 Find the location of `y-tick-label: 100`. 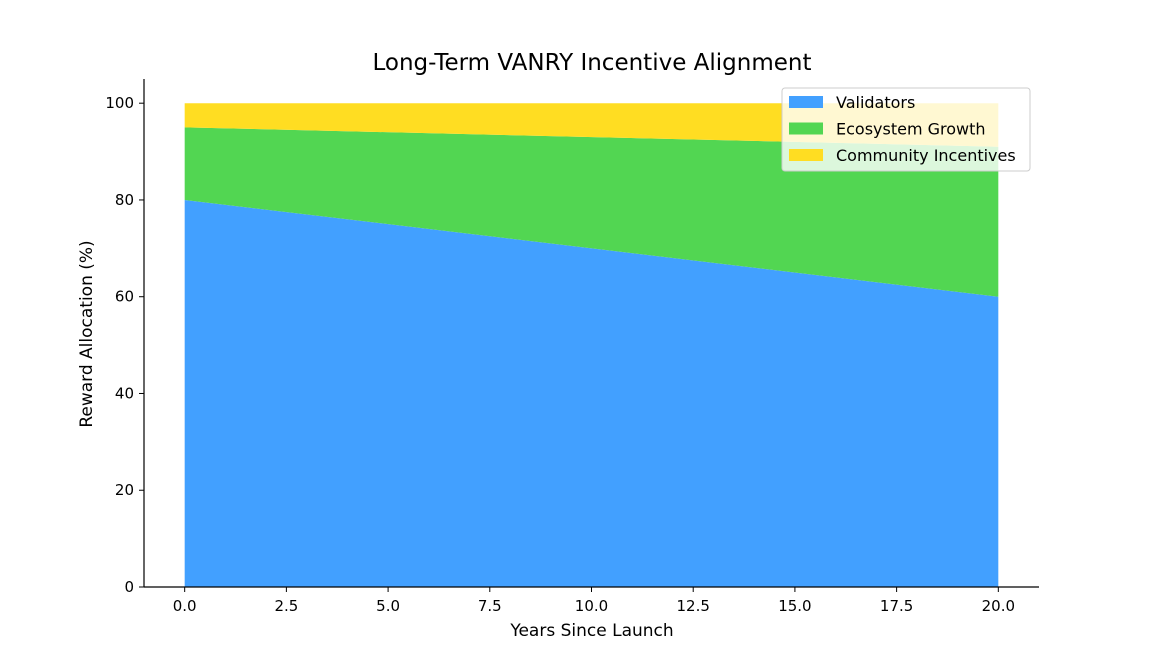

y-tick-label: 100 is located at coordinates (119, 103).